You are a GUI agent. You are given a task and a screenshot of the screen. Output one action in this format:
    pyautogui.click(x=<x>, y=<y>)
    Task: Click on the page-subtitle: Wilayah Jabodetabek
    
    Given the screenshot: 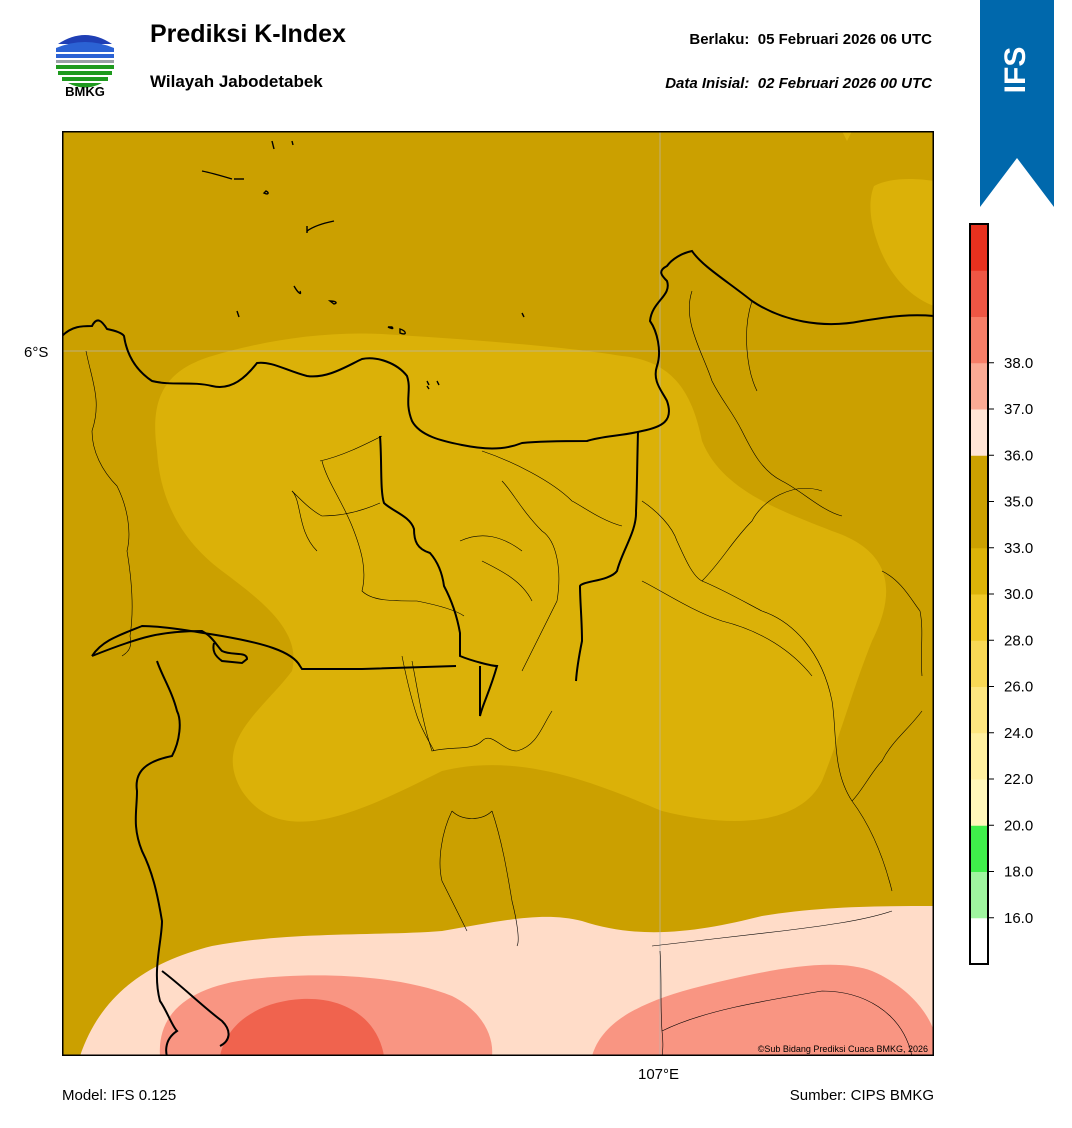 What is the action you would take?
    pyautogui.click(x=236, y=81)
    